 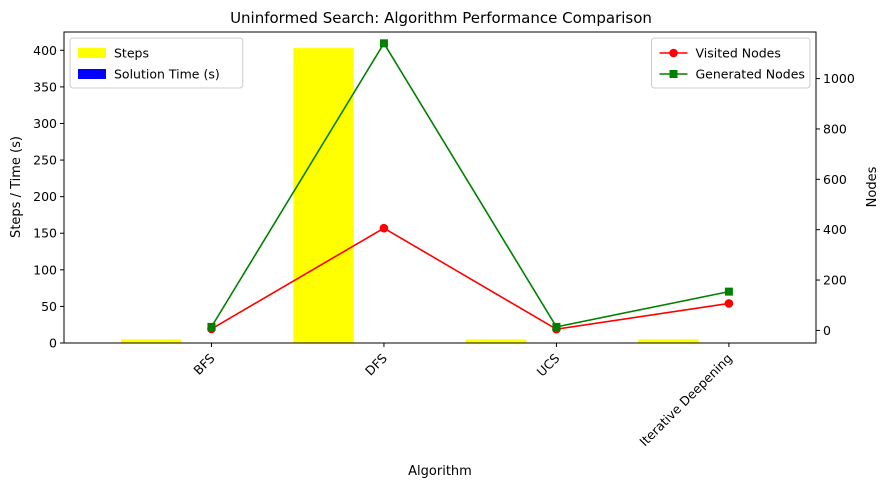 What do you see at coordinates (45, 123) in the screenshot?
I see `y-tick-label-6: 300` at bounding box center [45, 123].